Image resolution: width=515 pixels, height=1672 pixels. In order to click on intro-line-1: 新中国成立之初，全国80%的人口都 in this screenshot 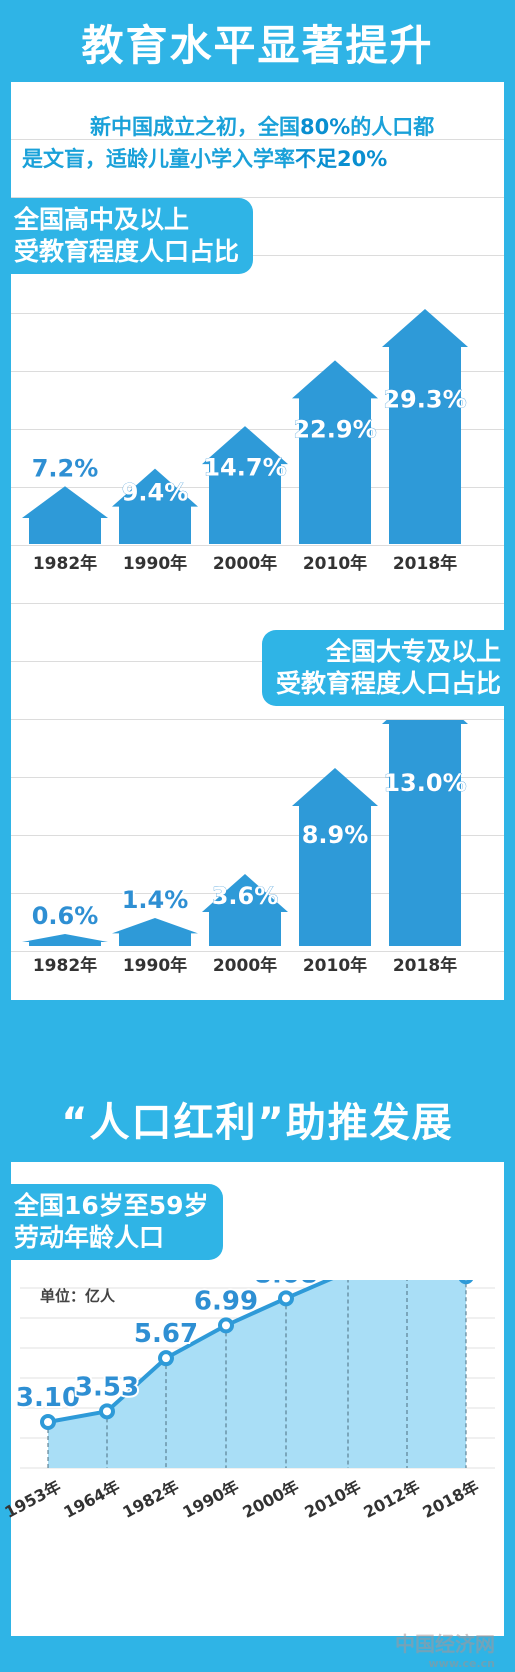, I will do `click(262, 127)`.